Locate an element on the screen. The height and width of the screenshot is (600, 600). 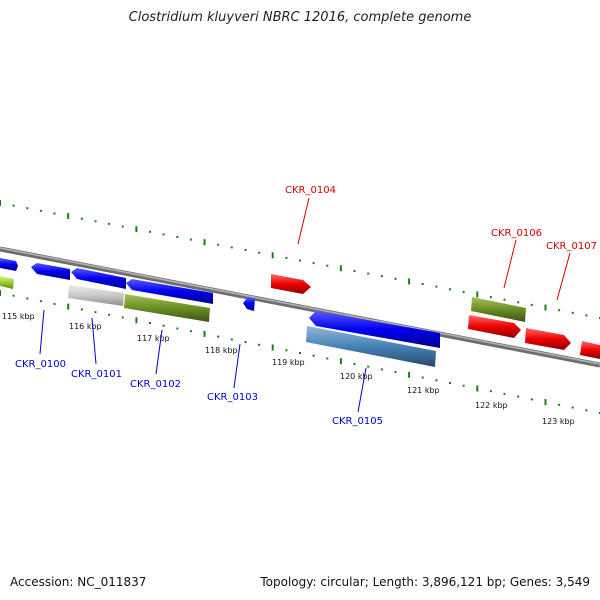
tick-label: 119 kbp is located at coordinates (288, 362).